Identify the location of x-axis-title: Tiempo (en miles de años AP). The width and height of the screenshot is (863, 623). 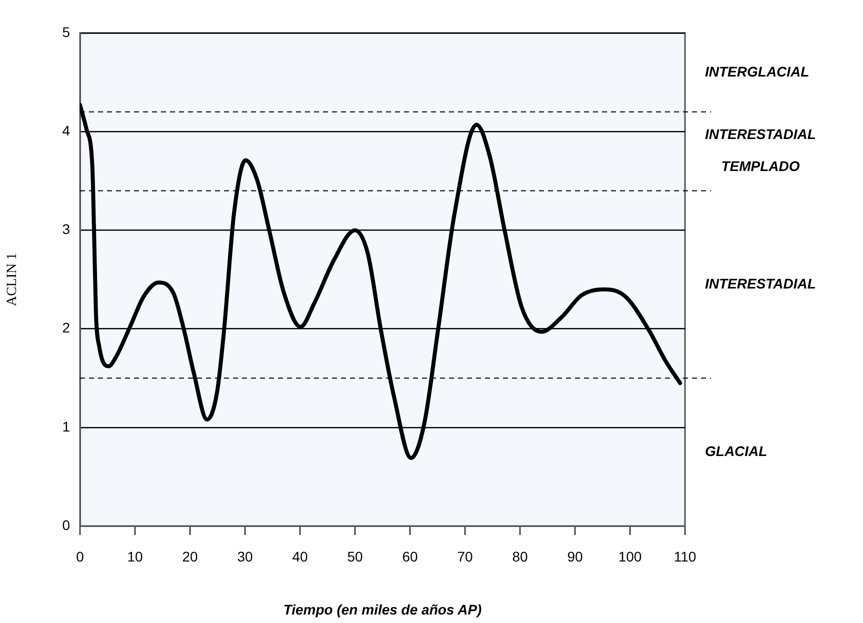
(382, 609).